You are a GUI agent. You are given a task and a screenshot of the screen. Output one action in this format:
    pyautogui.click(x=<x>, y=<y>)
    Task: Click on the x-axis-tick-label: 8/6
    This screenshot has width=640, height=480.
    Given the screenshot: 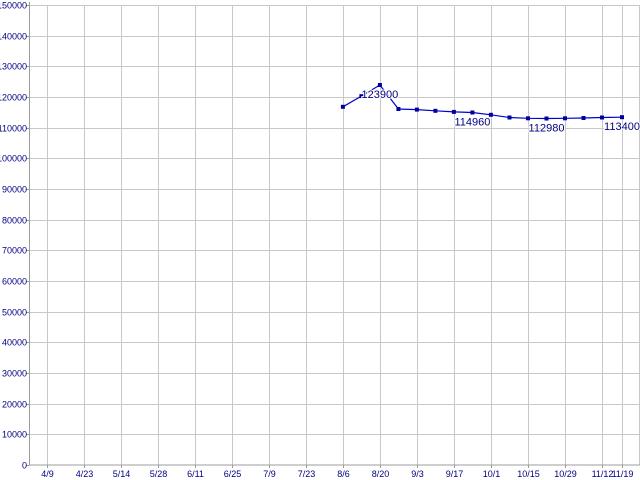 What is the action you would take?
    pyautogui.click(x=343, y=474)
    